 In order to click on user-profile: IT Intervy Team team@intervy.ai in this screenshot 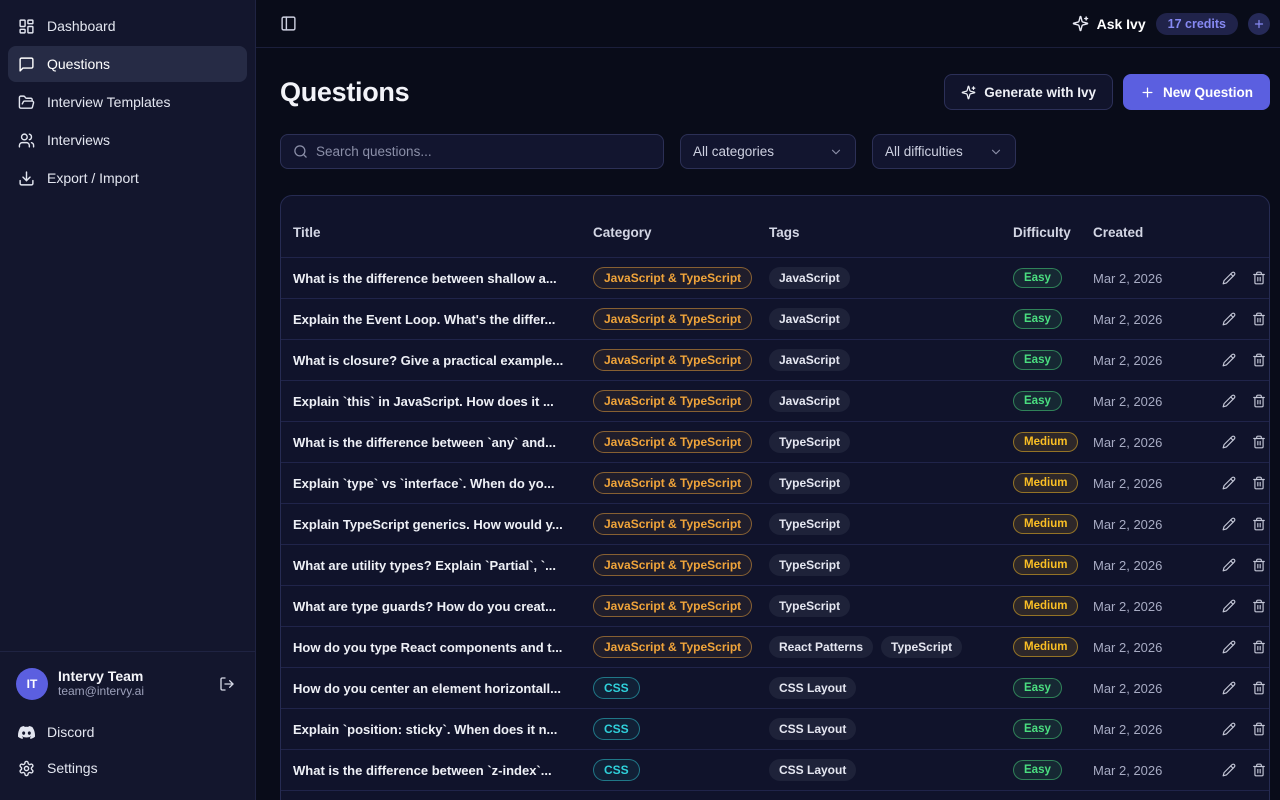, I will do `click(127, 689)`.